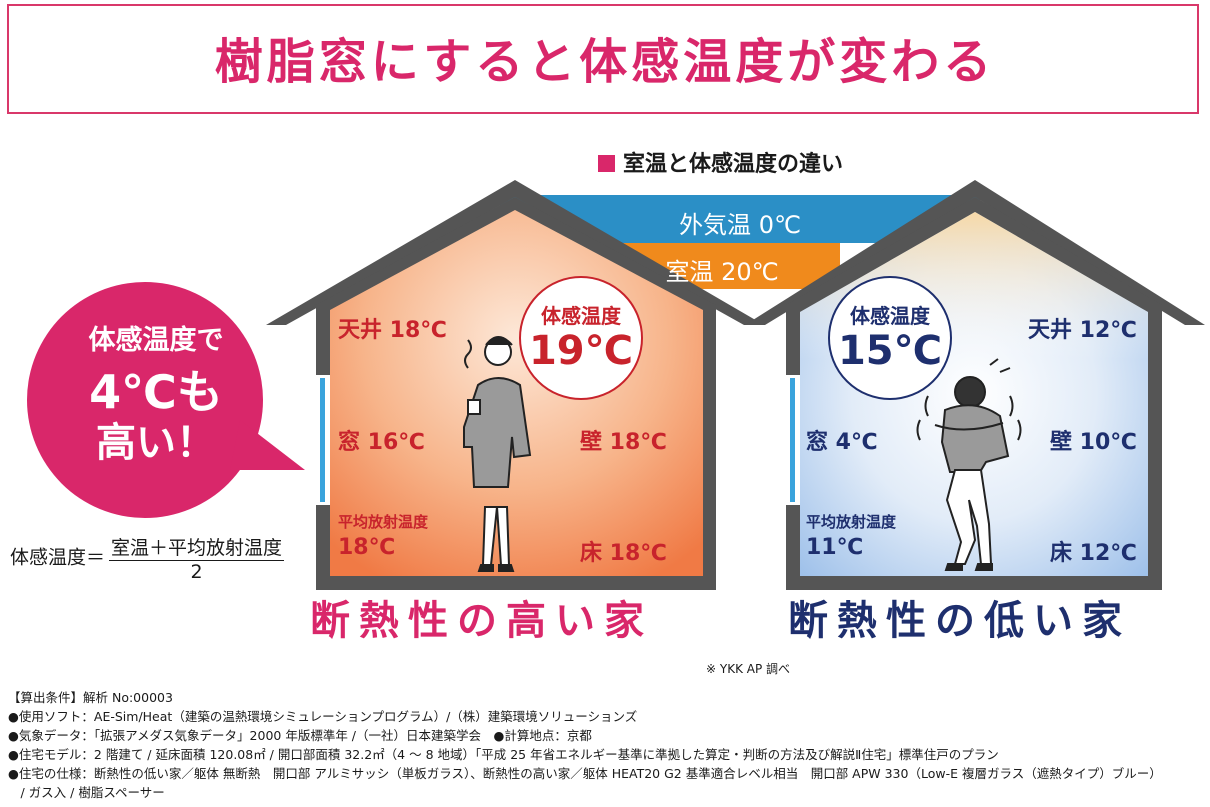  Describe the element at coordinates (748, 669) in the screenshot. I see `source-note: ※ YKK AP 調べ` at that location.